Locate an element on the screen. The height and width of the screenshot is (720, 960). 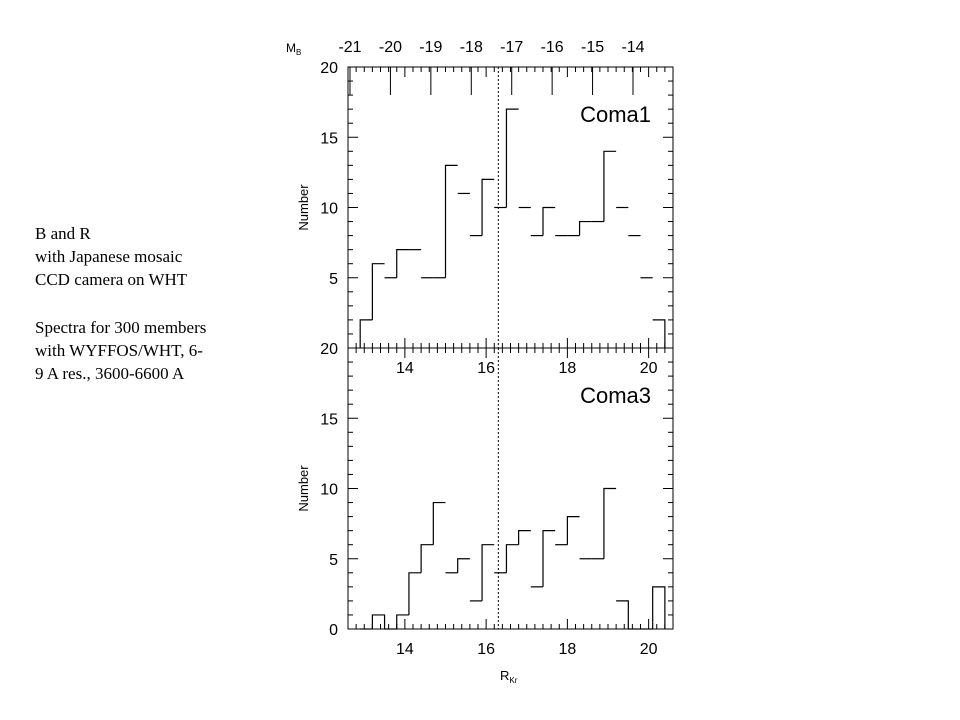
note-line: B and R is located at coordinates (63, 233).